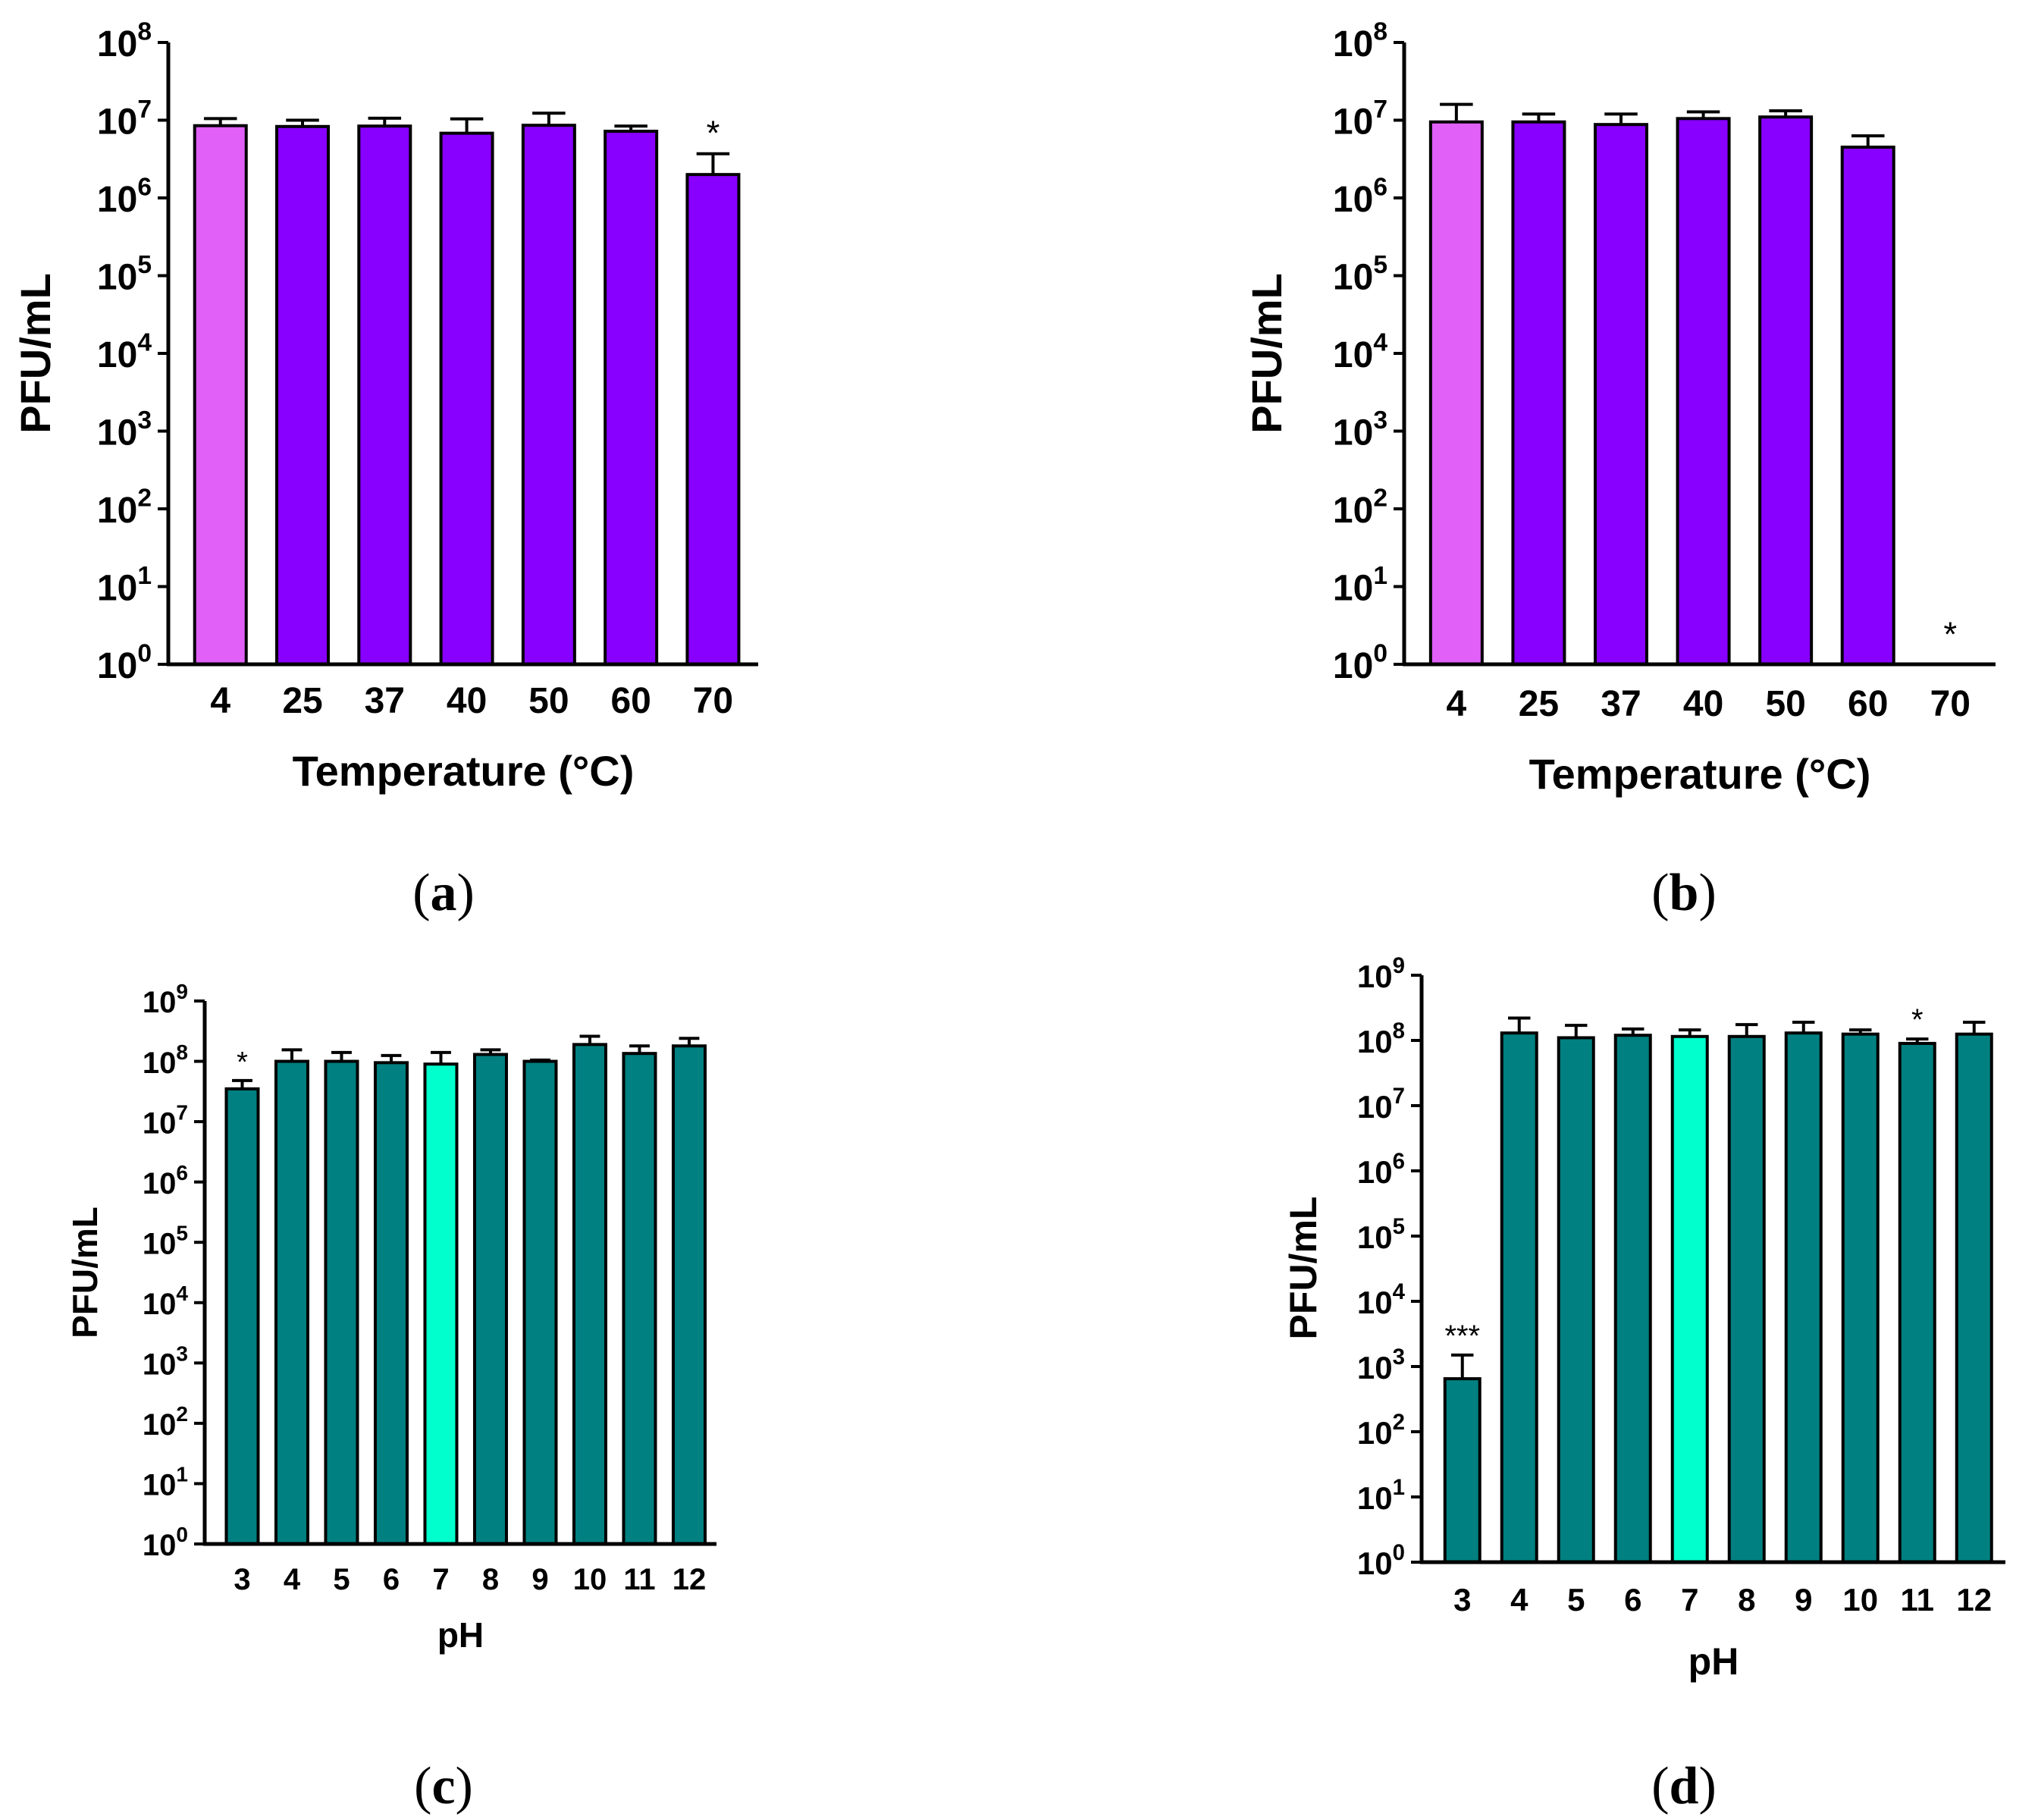 This screenshot has width=2038, height=1820. I want to click on y-tick-label-b-4: 10⁴, so click(1360, 352).